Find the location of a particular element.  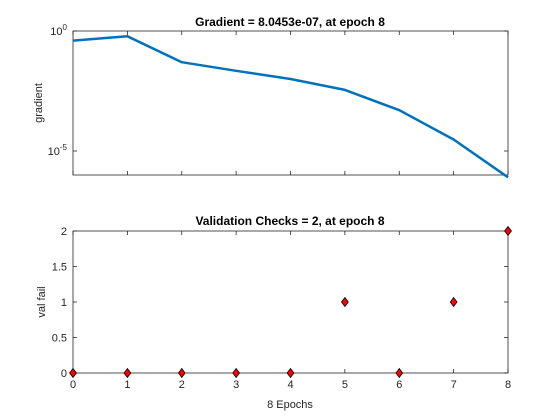

gradient-ytick-label: 10⁻⁵ is located at coordinates (58, 150).